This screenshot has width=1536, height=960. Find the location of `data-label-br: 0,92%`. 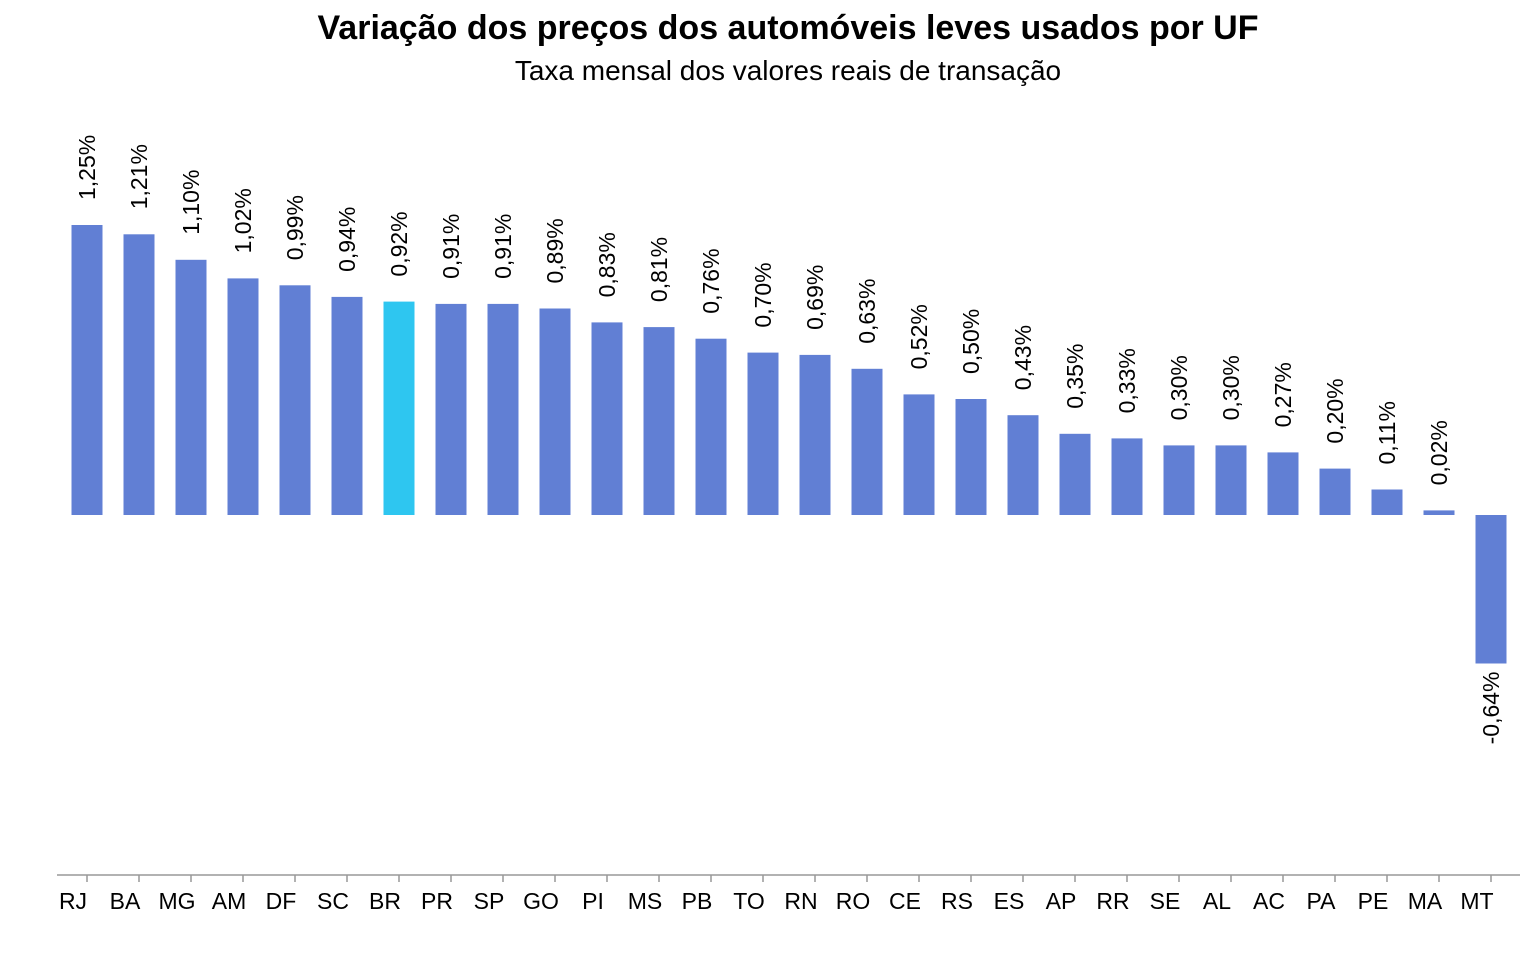

data-label-br: 0,92% is located at coordinates (399, 243).